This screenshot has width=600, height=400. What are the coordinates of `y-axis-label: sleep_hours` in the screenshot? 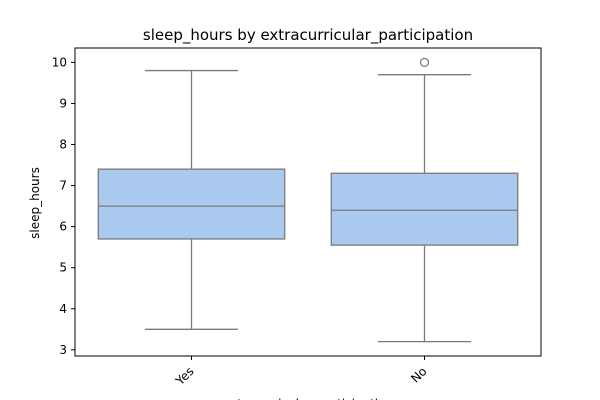 It's located at (35, 203).